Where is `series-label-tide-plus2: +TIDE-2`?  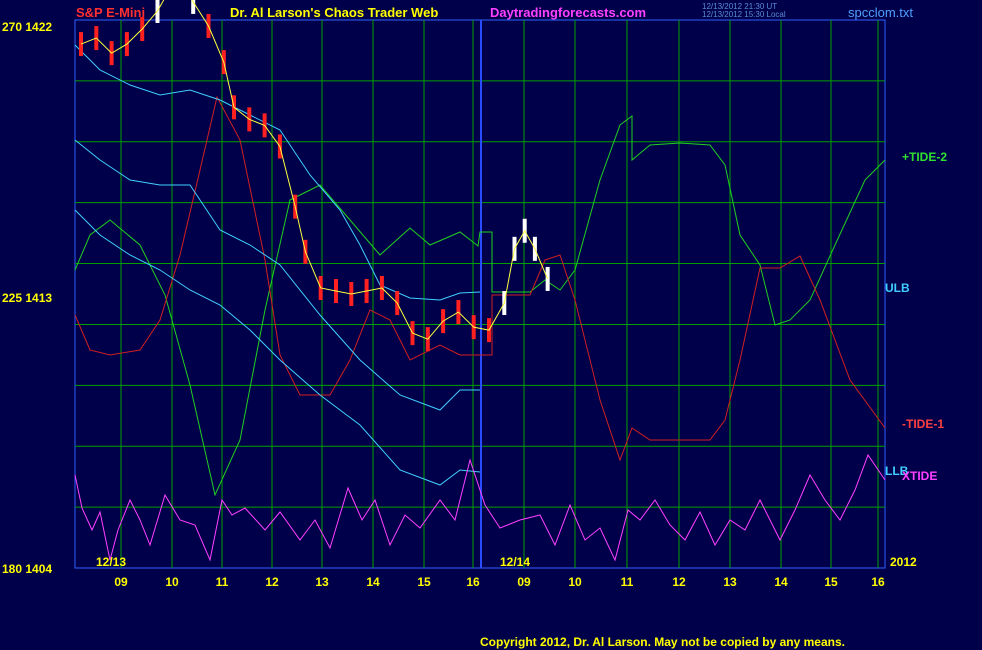 series-label-tide-plus2: +TIDE-2 is located at coordinates (924, 157).